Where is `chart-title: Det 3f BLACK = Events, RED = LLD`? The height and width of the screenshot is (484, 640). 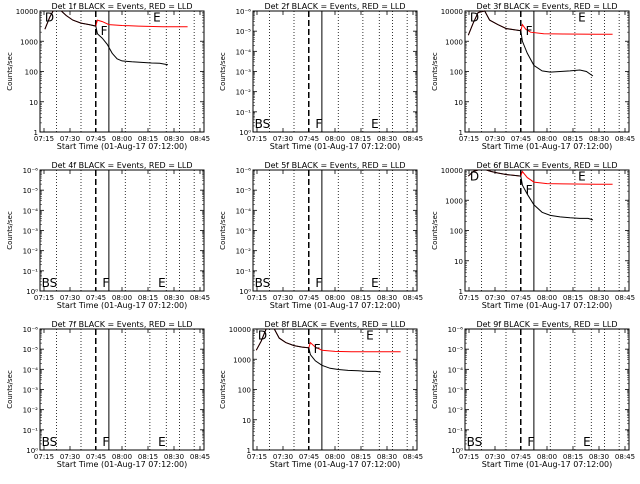
chart-title: Det 3f BLACK = Events, RED = LLD is located at coordinates (546, 6).